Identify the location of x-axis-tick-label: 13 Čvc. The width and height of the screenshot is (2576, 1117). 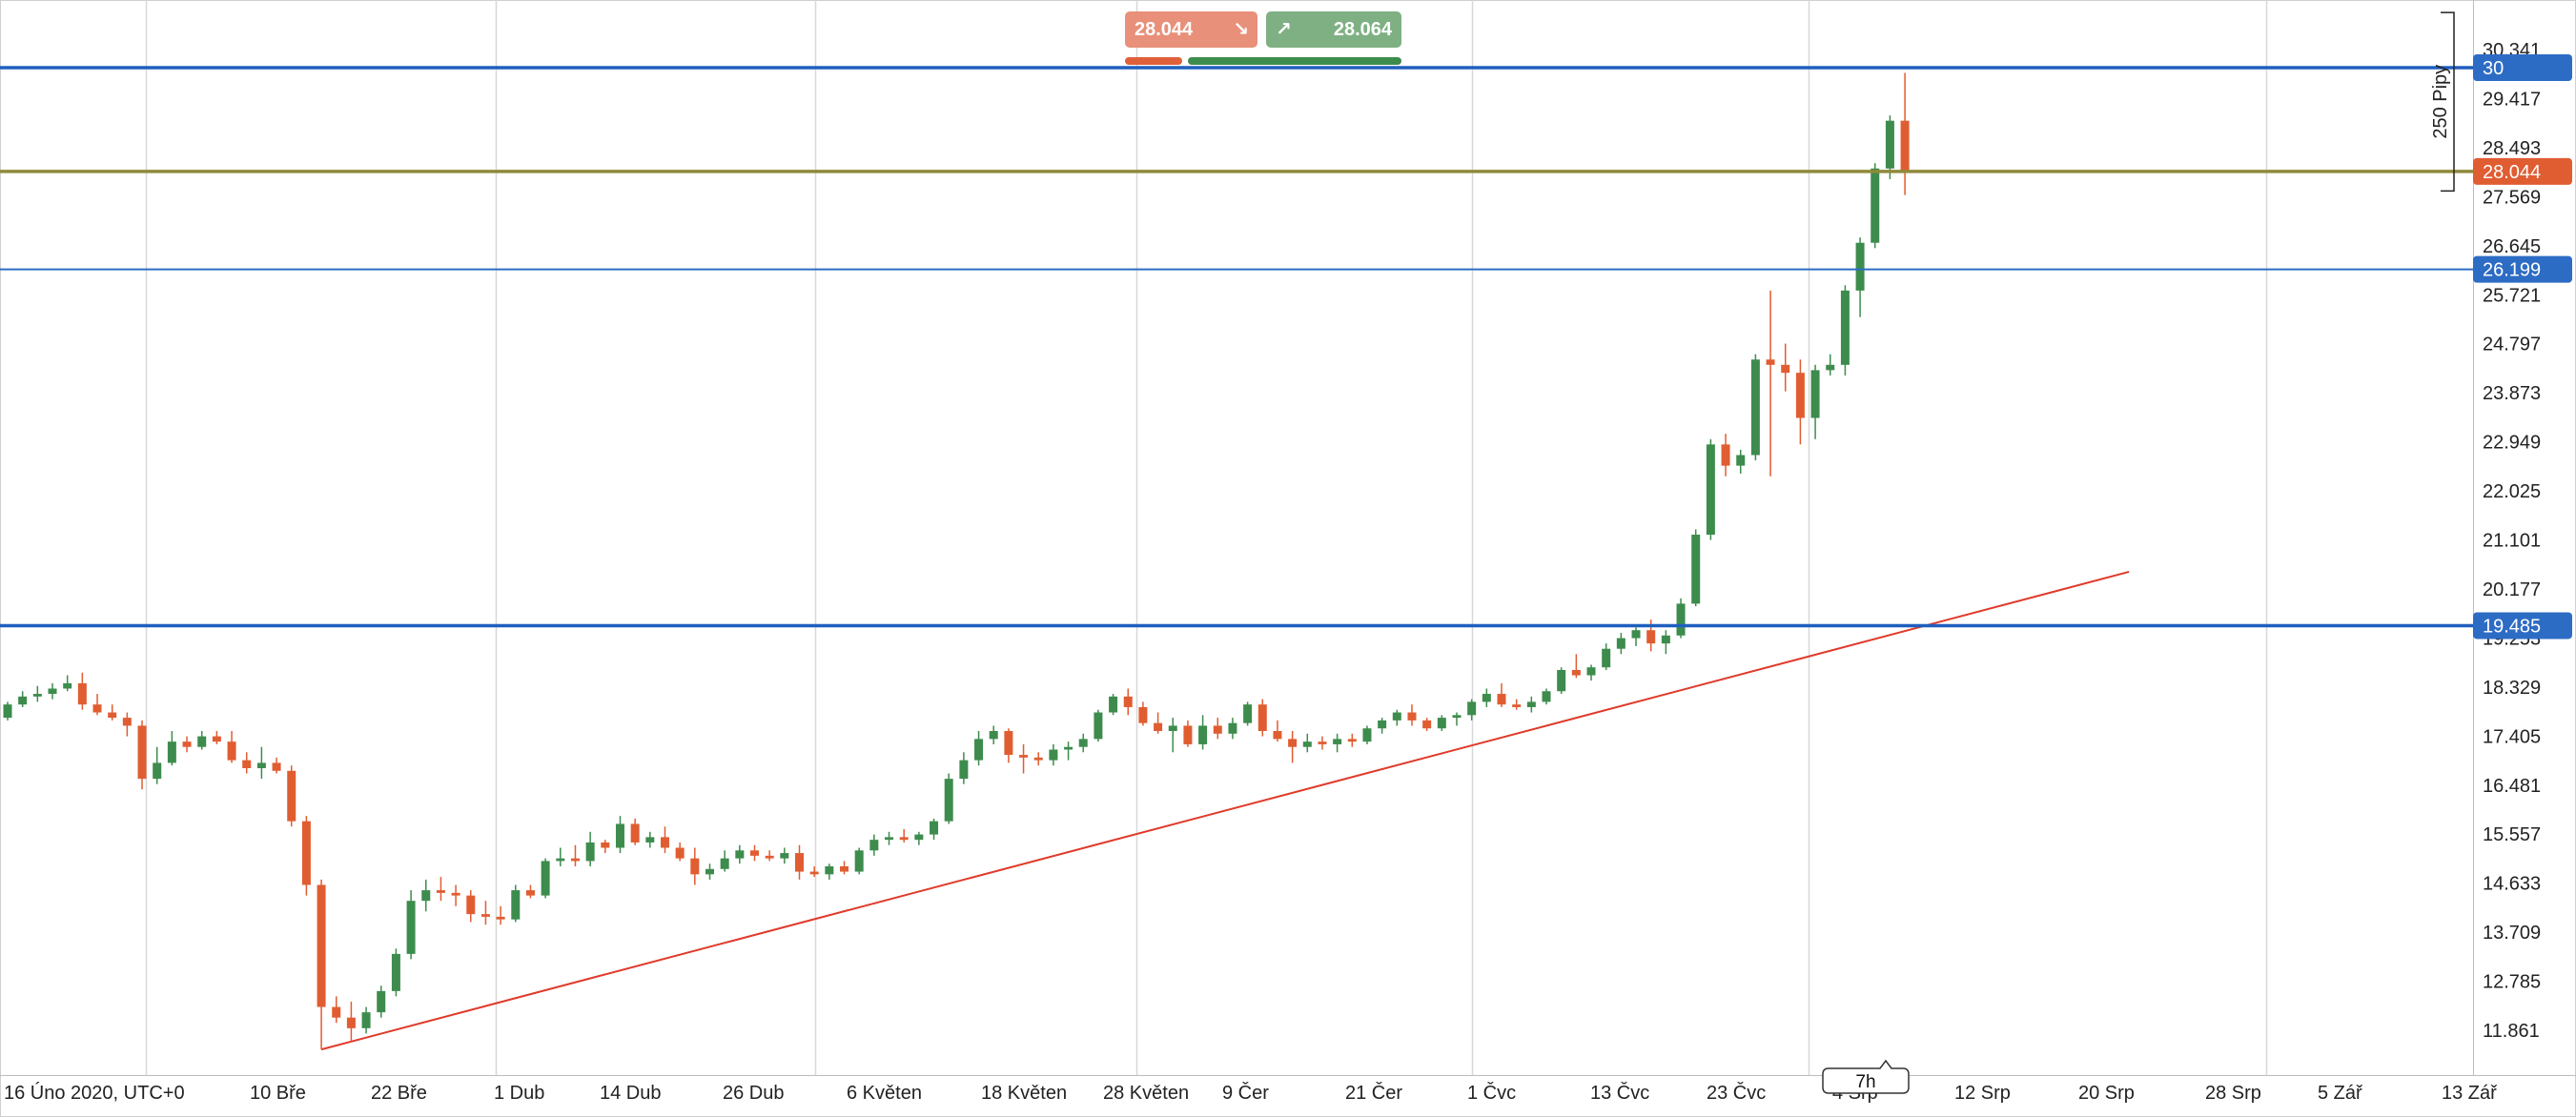
(1620, 1093).